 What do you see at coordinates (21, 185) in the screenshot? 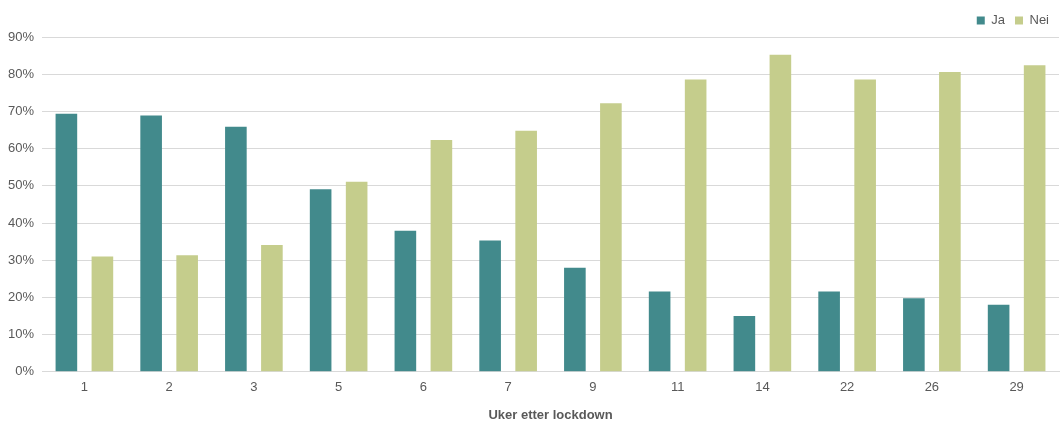
I see `y-tick-label: 50%` at bounding box center [21, 185].